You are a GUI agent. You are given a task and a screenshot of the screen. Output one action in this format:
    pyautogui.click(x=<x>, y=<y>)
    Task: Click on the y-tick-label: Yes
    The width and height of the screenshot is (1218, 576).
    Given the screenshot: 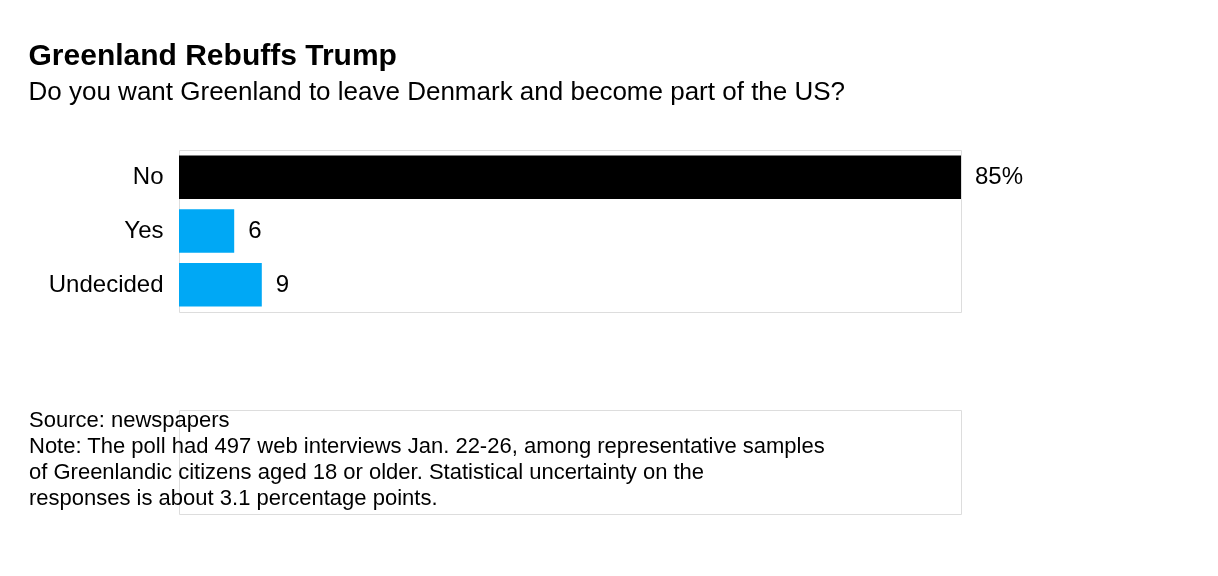 What is the action you would take?
    pyautogui.click(x=144, y=229)
    